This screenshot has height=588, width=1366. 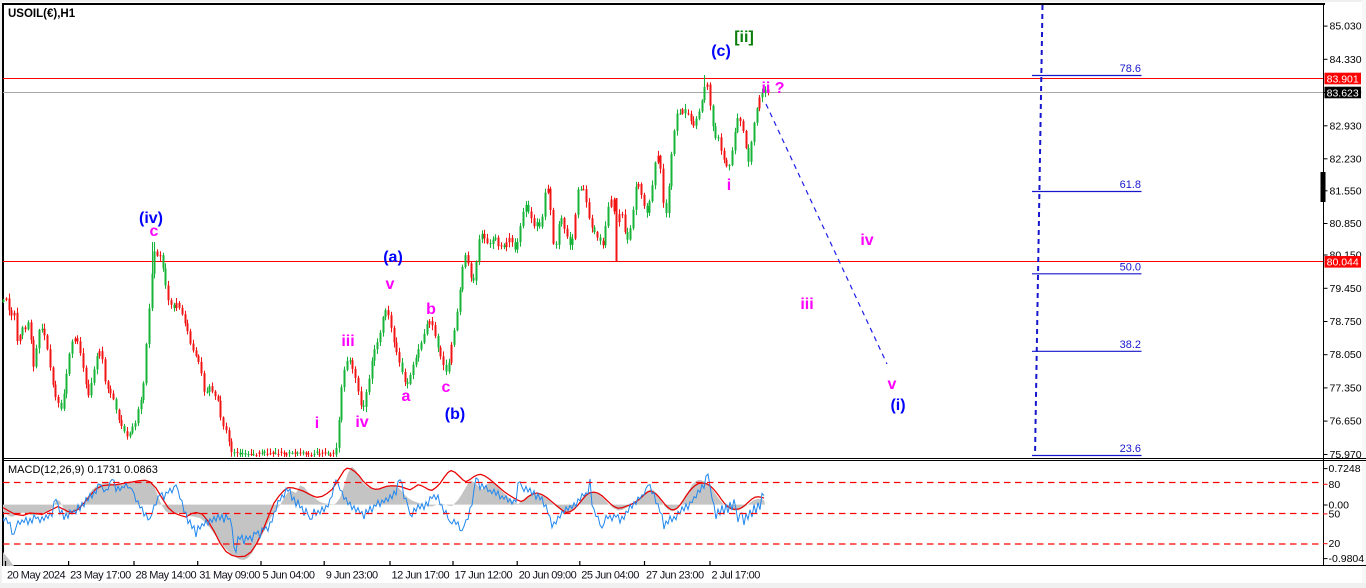 I want to click on svg-text: ii ?, so click(x=772, y=88).